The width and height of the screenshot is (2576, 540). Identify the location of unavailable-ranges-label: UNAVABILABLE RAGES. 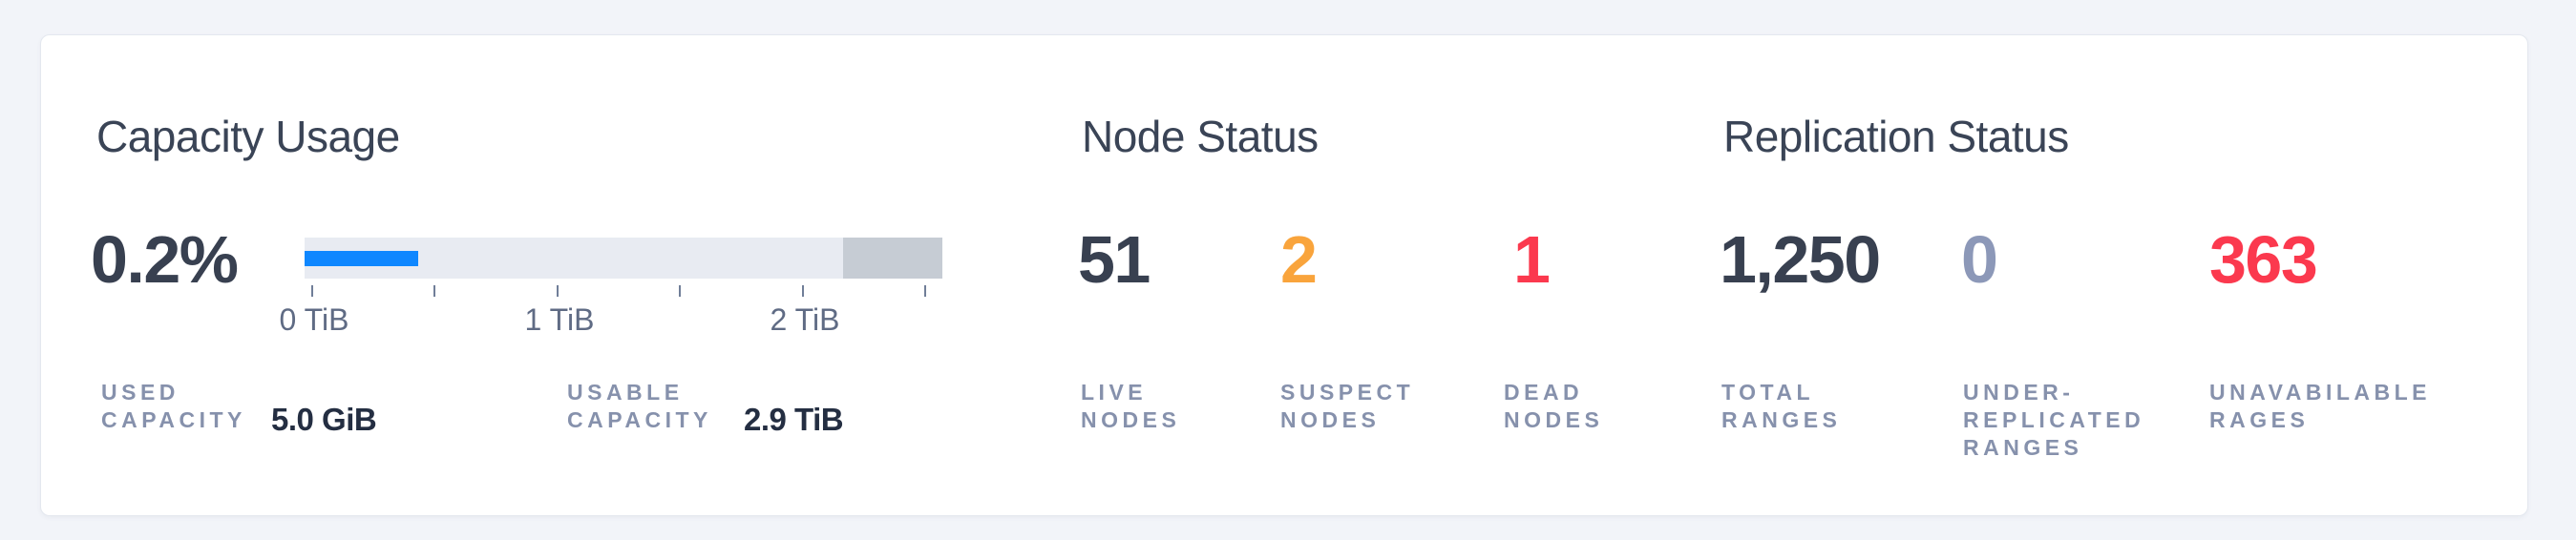
(2320, 406).